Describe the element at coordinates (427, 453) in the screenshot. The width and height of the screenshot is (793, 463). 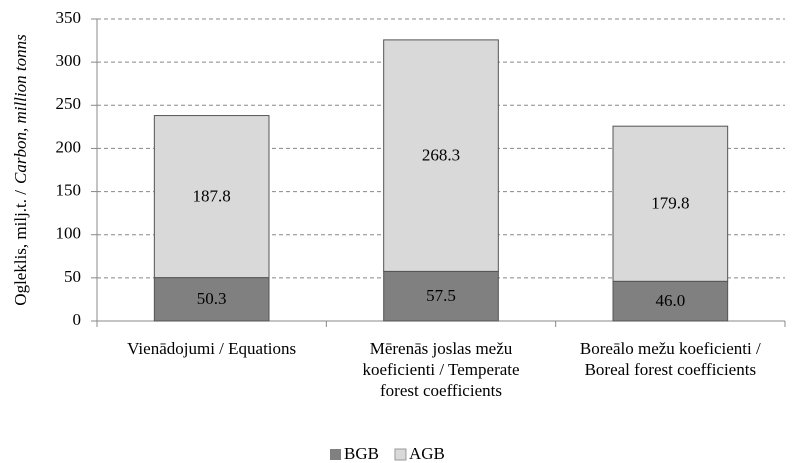
I see `legend-label: AGB` at that location.